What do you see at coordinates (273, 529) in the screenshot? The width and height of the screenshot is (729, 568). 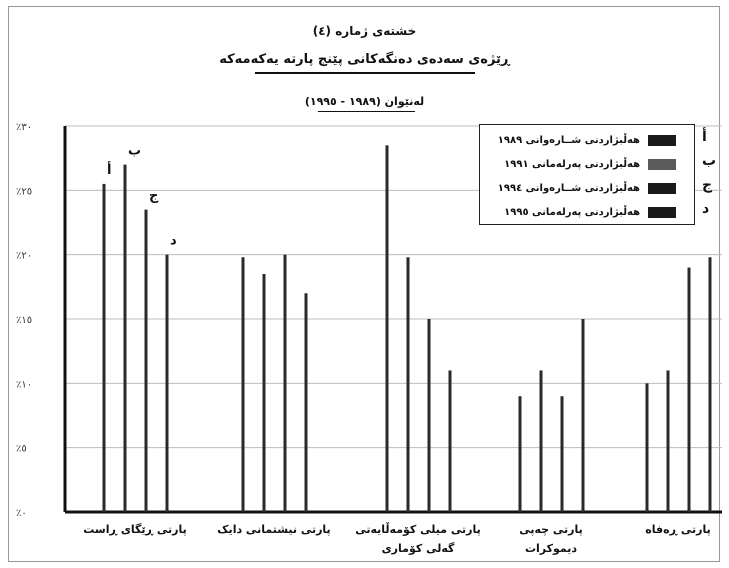 I see `x-tick-label: پارتی نیشتمانی دایک` at bounding box center [273, 529].